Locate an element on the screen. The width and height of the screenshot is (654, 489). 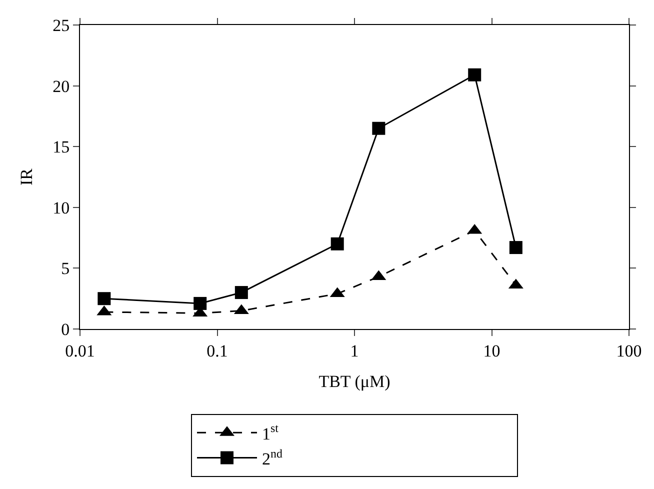
y-tick-label: 15 is located at coordinates (61, 147).